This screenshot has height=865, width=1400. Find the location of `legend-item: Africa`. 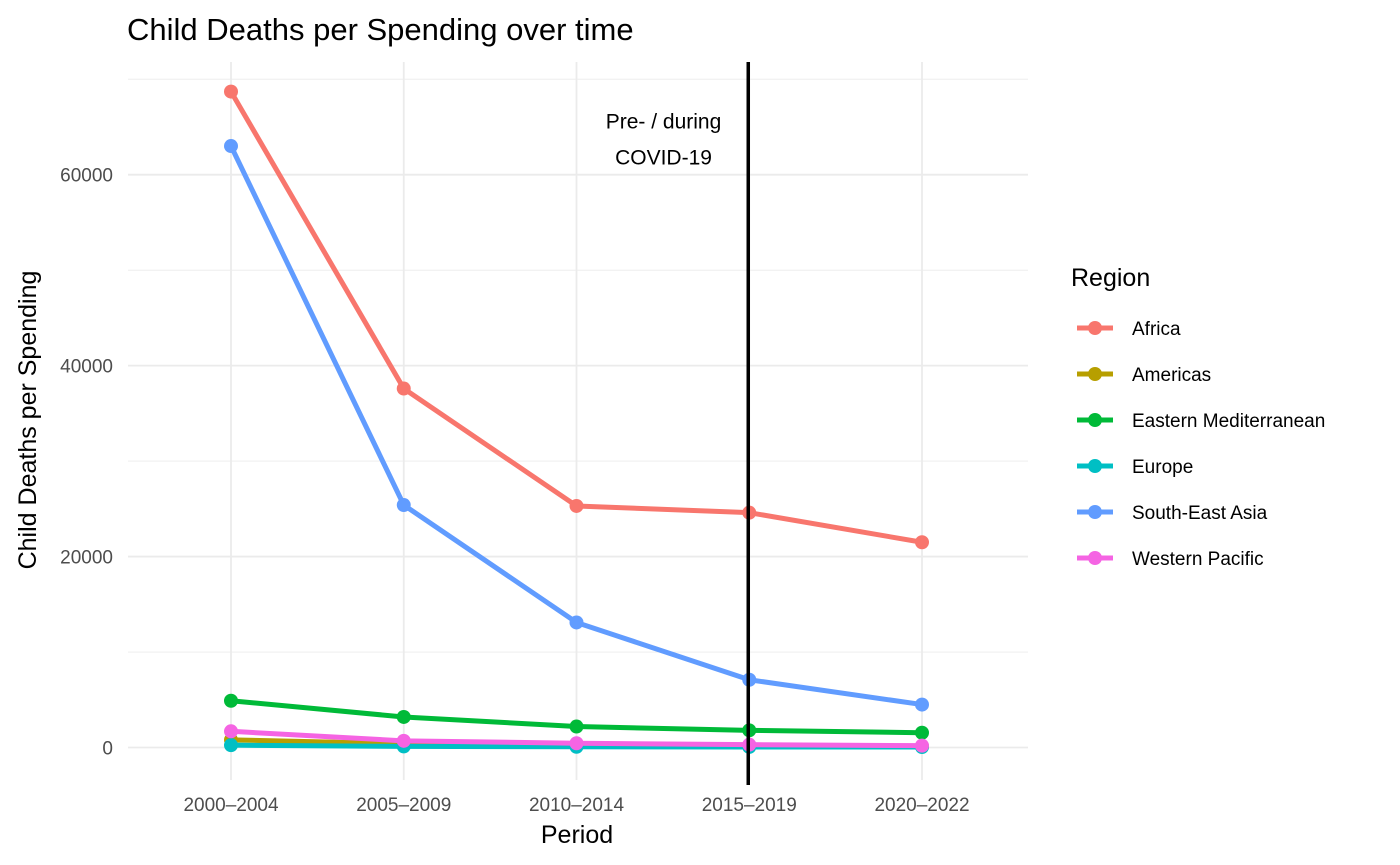

legend-item: Africa is located at coordinates (1129, 329).